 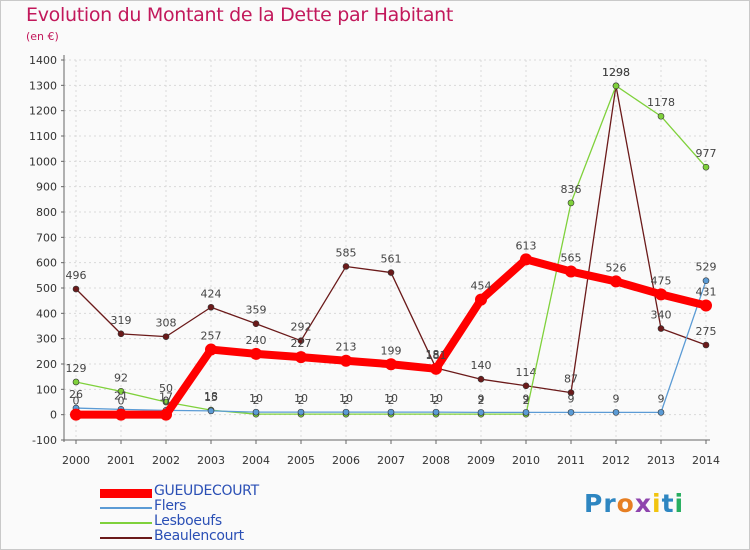 What do you see at coordinates (706, 460) in the screenshot?
I see `x-tick-label: 2014` at bounding box center [706, 460].